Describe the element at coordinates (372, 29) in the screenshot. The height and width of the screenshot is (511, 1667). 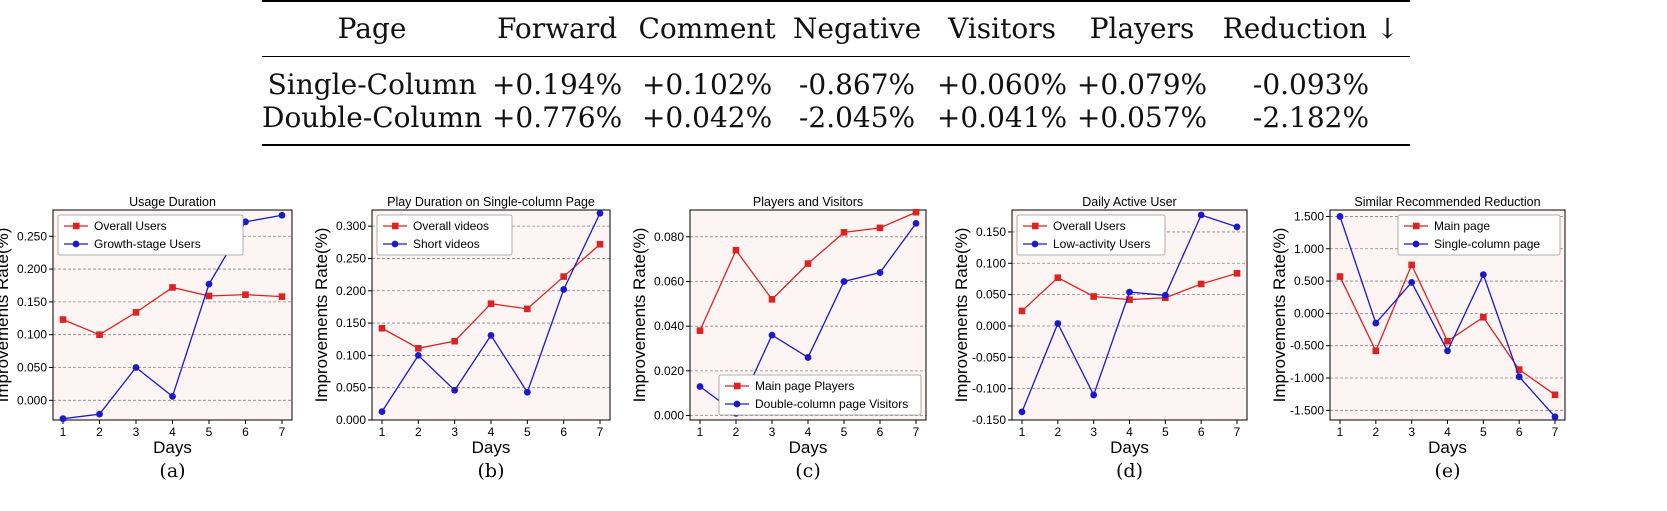
I see `table-header-0: Page` at that location.